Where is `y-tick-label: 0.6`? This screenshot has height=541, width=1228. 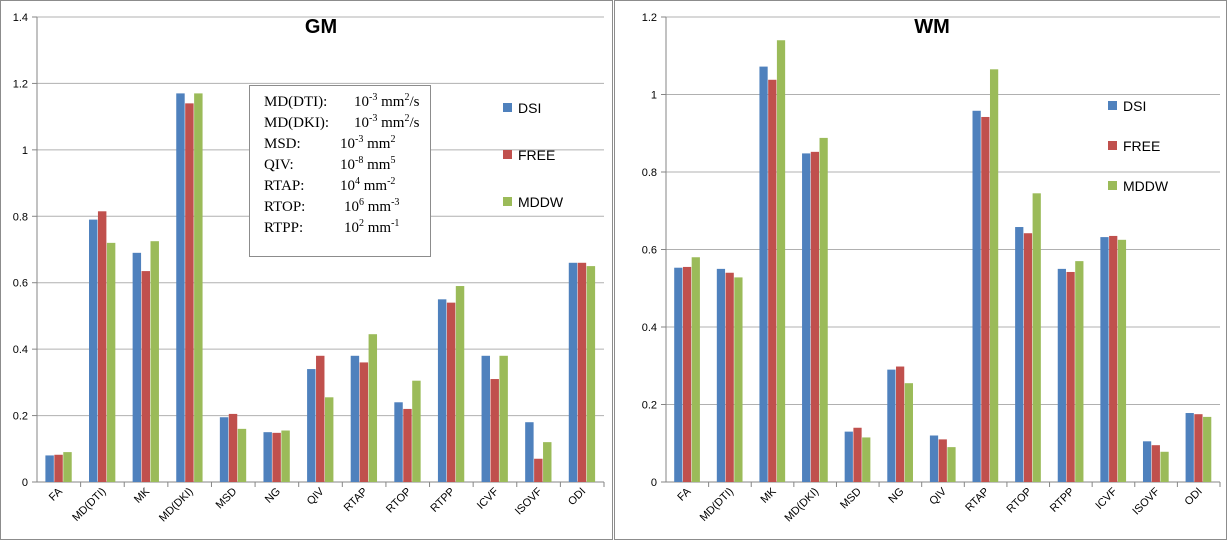 y-tick-label: 0.6 is located at coordinates (649, 251).